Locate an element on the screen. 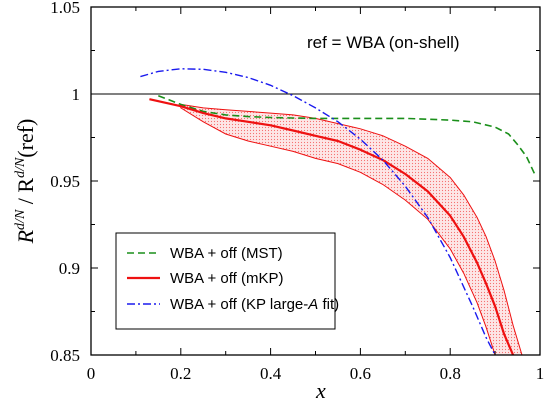  legend-label-mkp: WBA + off (mKP) is located at coordinates (227, 278).